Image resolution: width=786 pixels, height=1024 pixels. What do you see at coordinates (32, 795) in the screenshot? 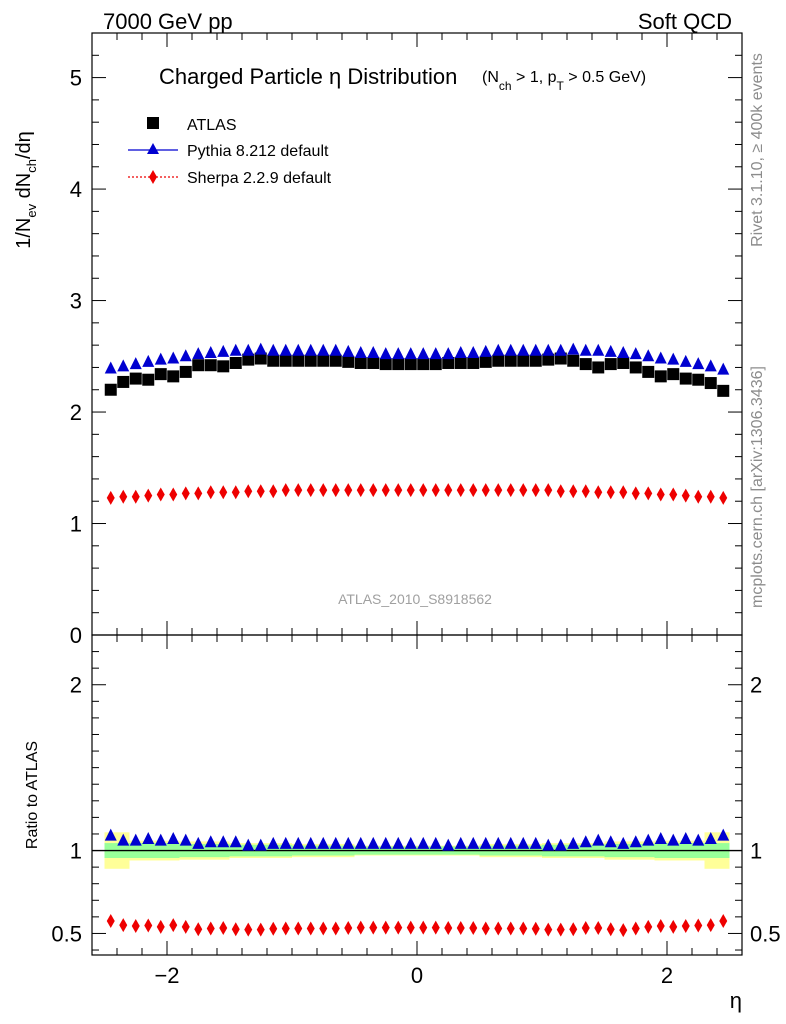
I see `ratio-y-axis-label: Ratio to ATLAS` at bounding box center [32, 795].